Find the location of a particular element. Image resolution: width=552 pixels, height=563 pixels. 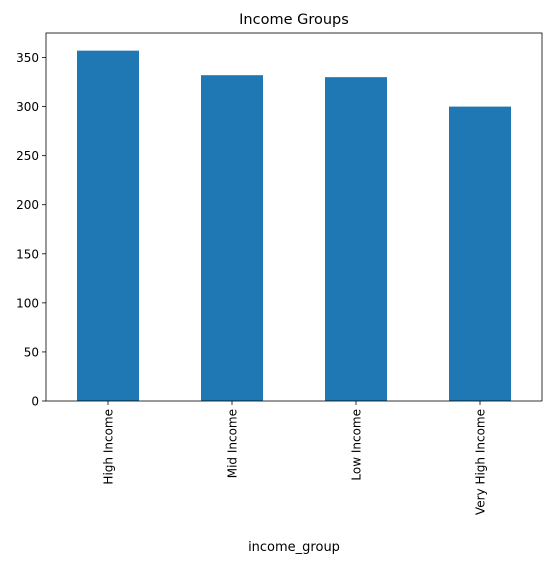

bar-mid-income is located at coordinates (232, 238).